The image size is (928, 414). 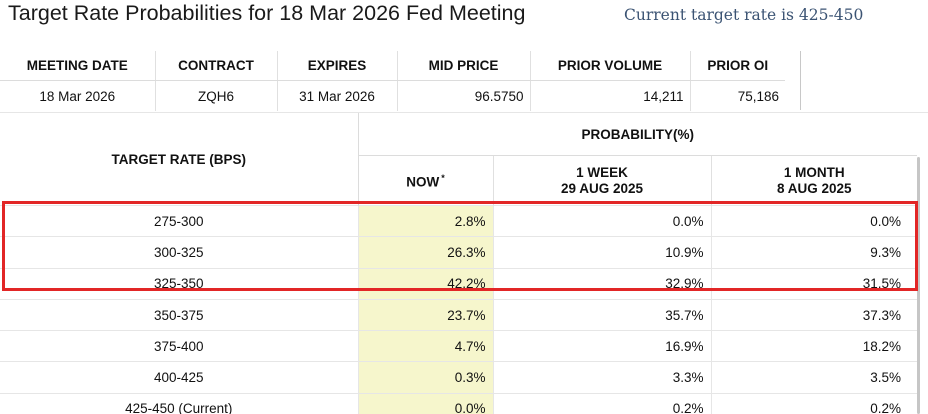 I want to click on table-row: 350-375 23.7% 35.7% 37.3%, so click(x=458, y=314).